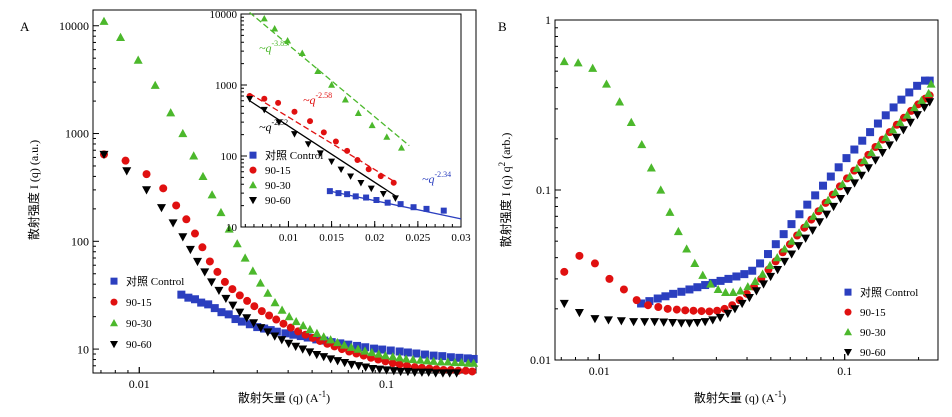 The height and width of the screenshot is (417, 952). What do you see at coordinates (114, 281) in the screenshot?
I see `panel-a-legend-marker` at bounding box center [114, 281].